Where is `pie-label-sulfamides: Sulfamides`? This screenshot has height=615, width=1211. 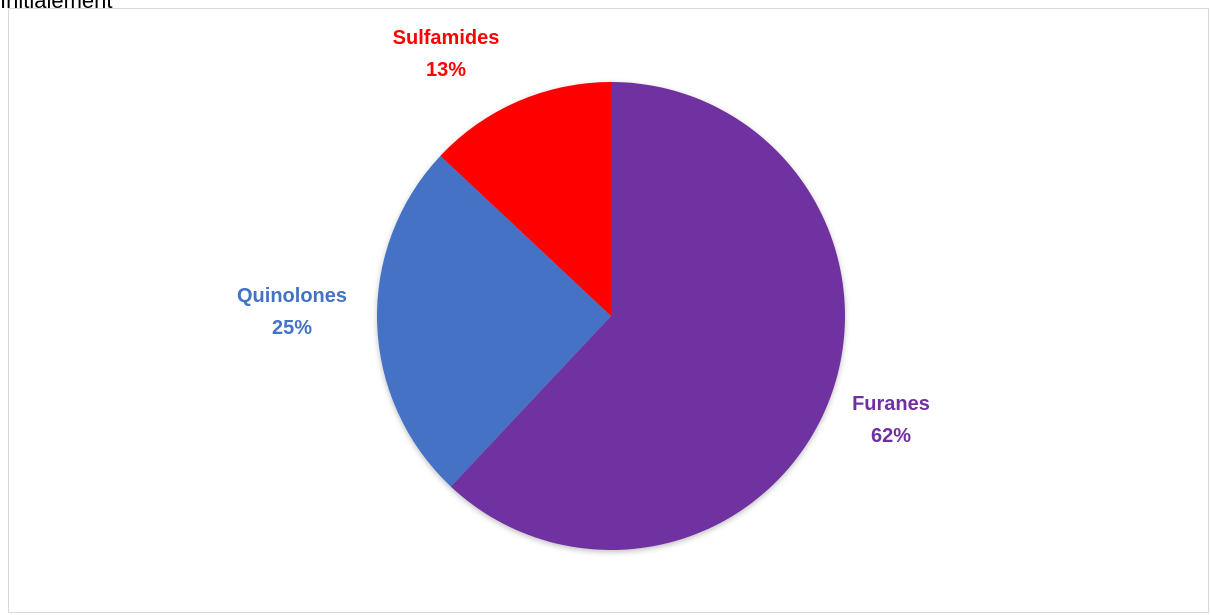 pie-label-sulfamides: Sulfamides is located at coordinates (446, 38).